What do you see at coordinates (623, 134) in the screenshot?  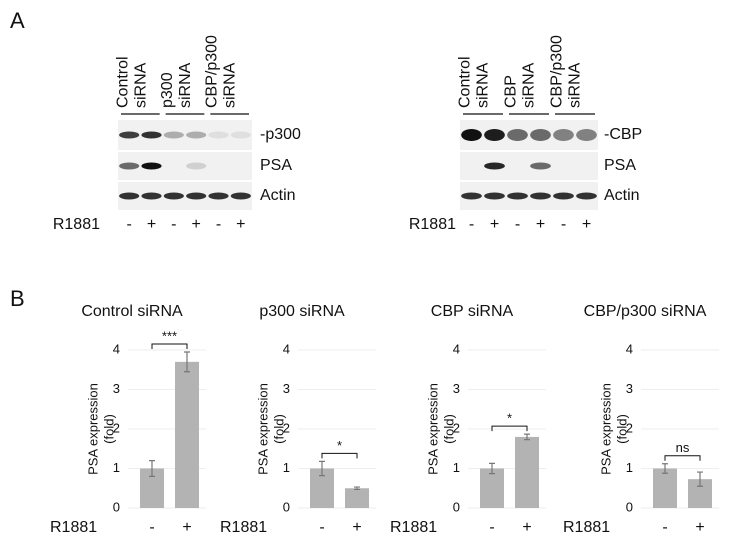 I see `row-label: -CBP` at bounding box center [623, 134].